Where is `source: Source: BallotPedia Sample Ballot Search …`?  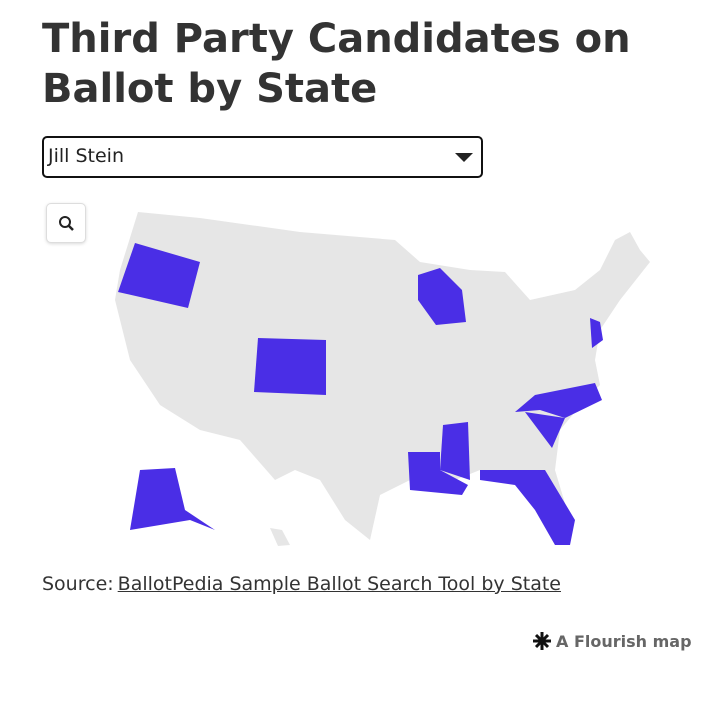
source: Source: BallotPedia Sample Ballot Search … is located at coordinates (301, 584).